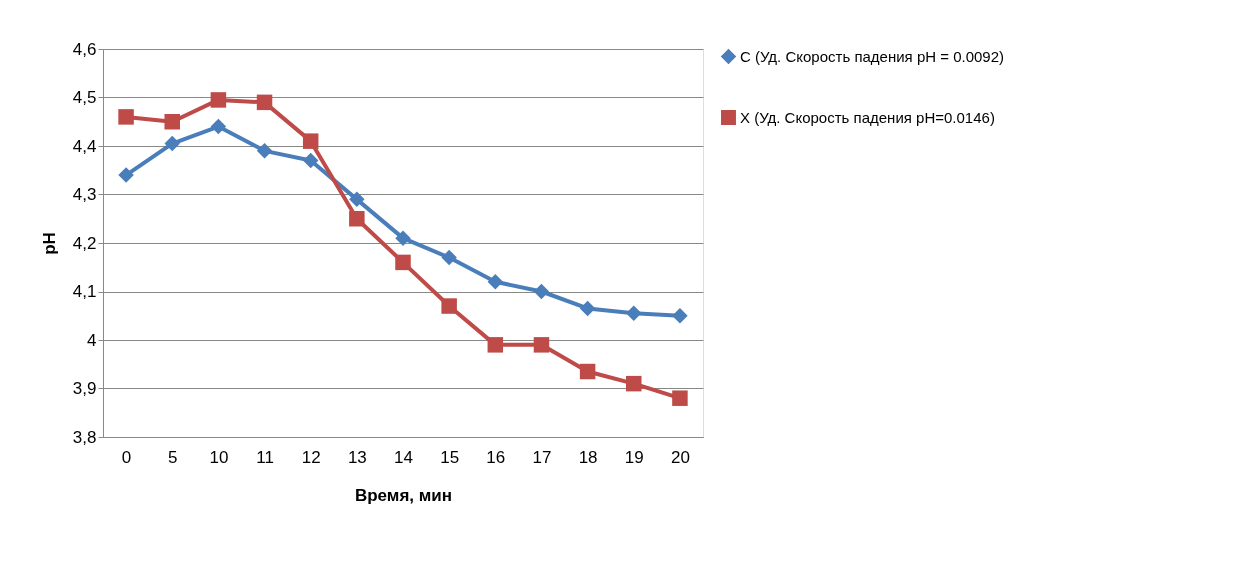 The width and height of the screenshot is (1240, 568). I want to click on x-tick-label: 12, so click(311, 457).